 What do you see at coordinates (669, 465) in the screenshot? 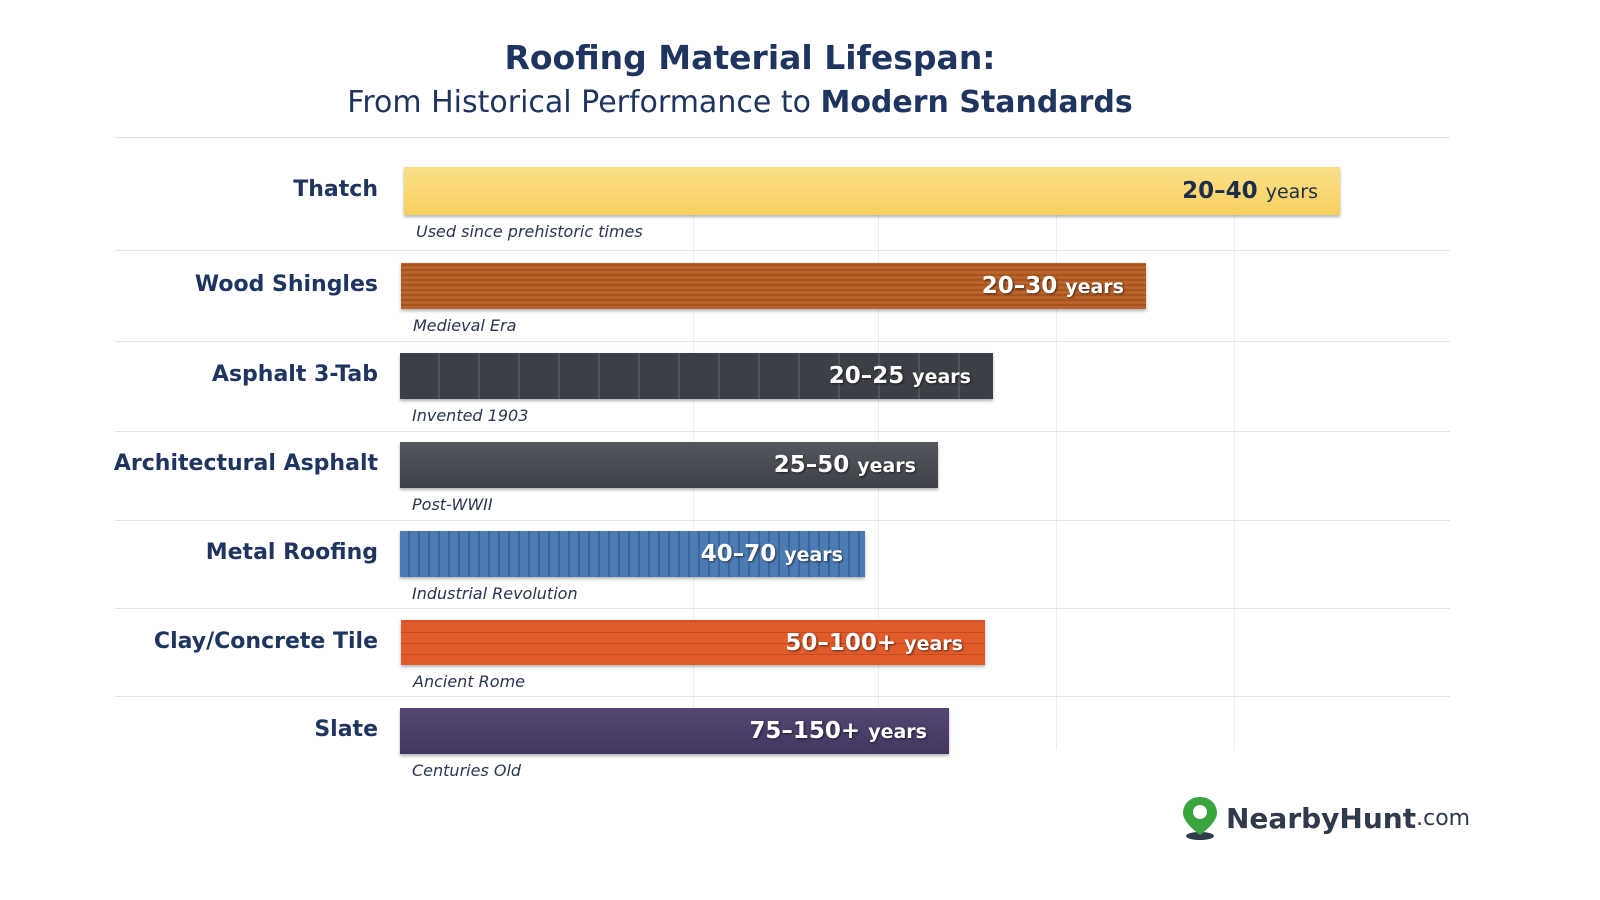
I see `bar: 25–50 years` at bounding box center [669, 465].